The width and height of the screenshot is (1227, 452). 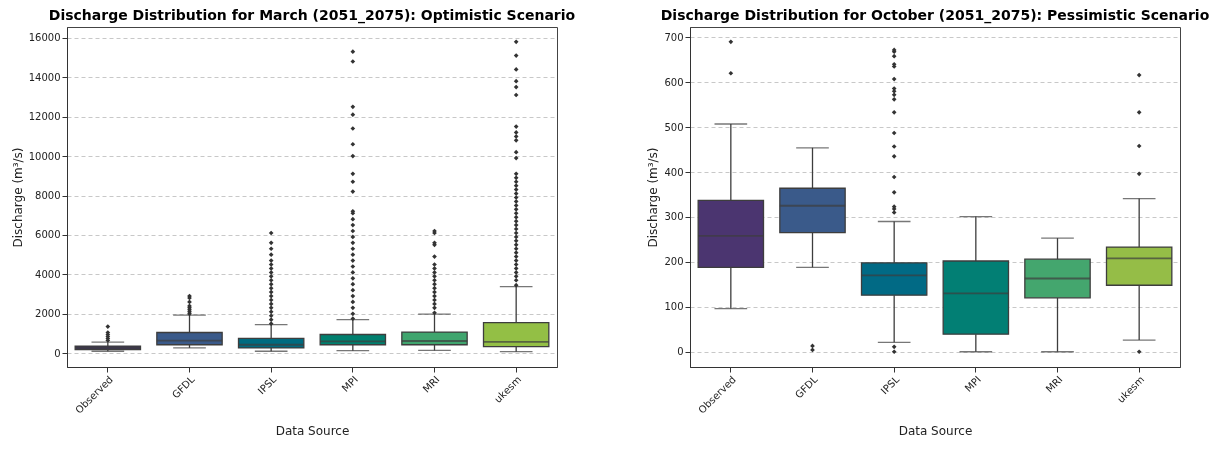 I want to click on y-tick-label: 10000, so click(x=44, y=156).